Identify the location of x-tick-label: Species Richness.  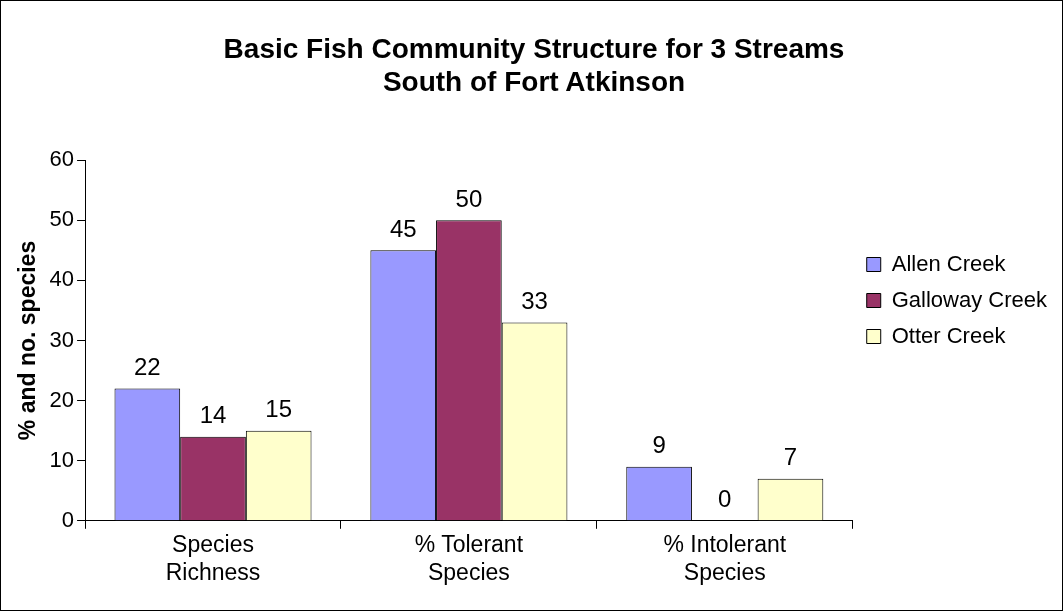
(213, 557).